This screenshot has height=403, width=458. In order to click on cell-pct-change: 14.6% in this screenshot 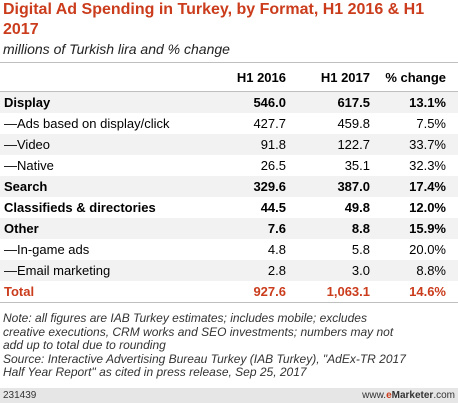, I will do `click(427, 291)`.